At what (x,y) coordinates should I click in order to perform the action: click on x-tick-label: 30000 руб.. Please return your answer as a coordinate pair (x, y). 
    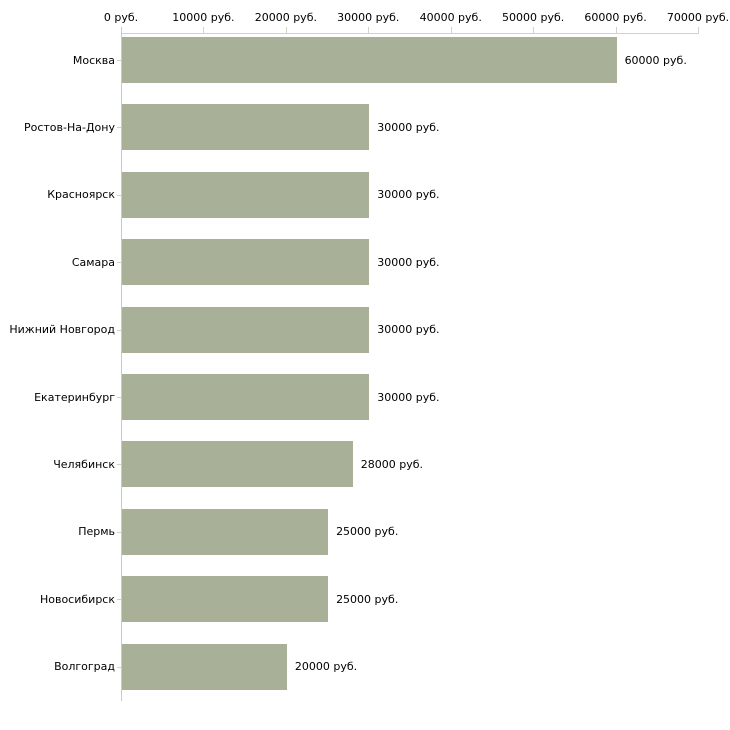
    Looking at the image, I should click on (368, 17).